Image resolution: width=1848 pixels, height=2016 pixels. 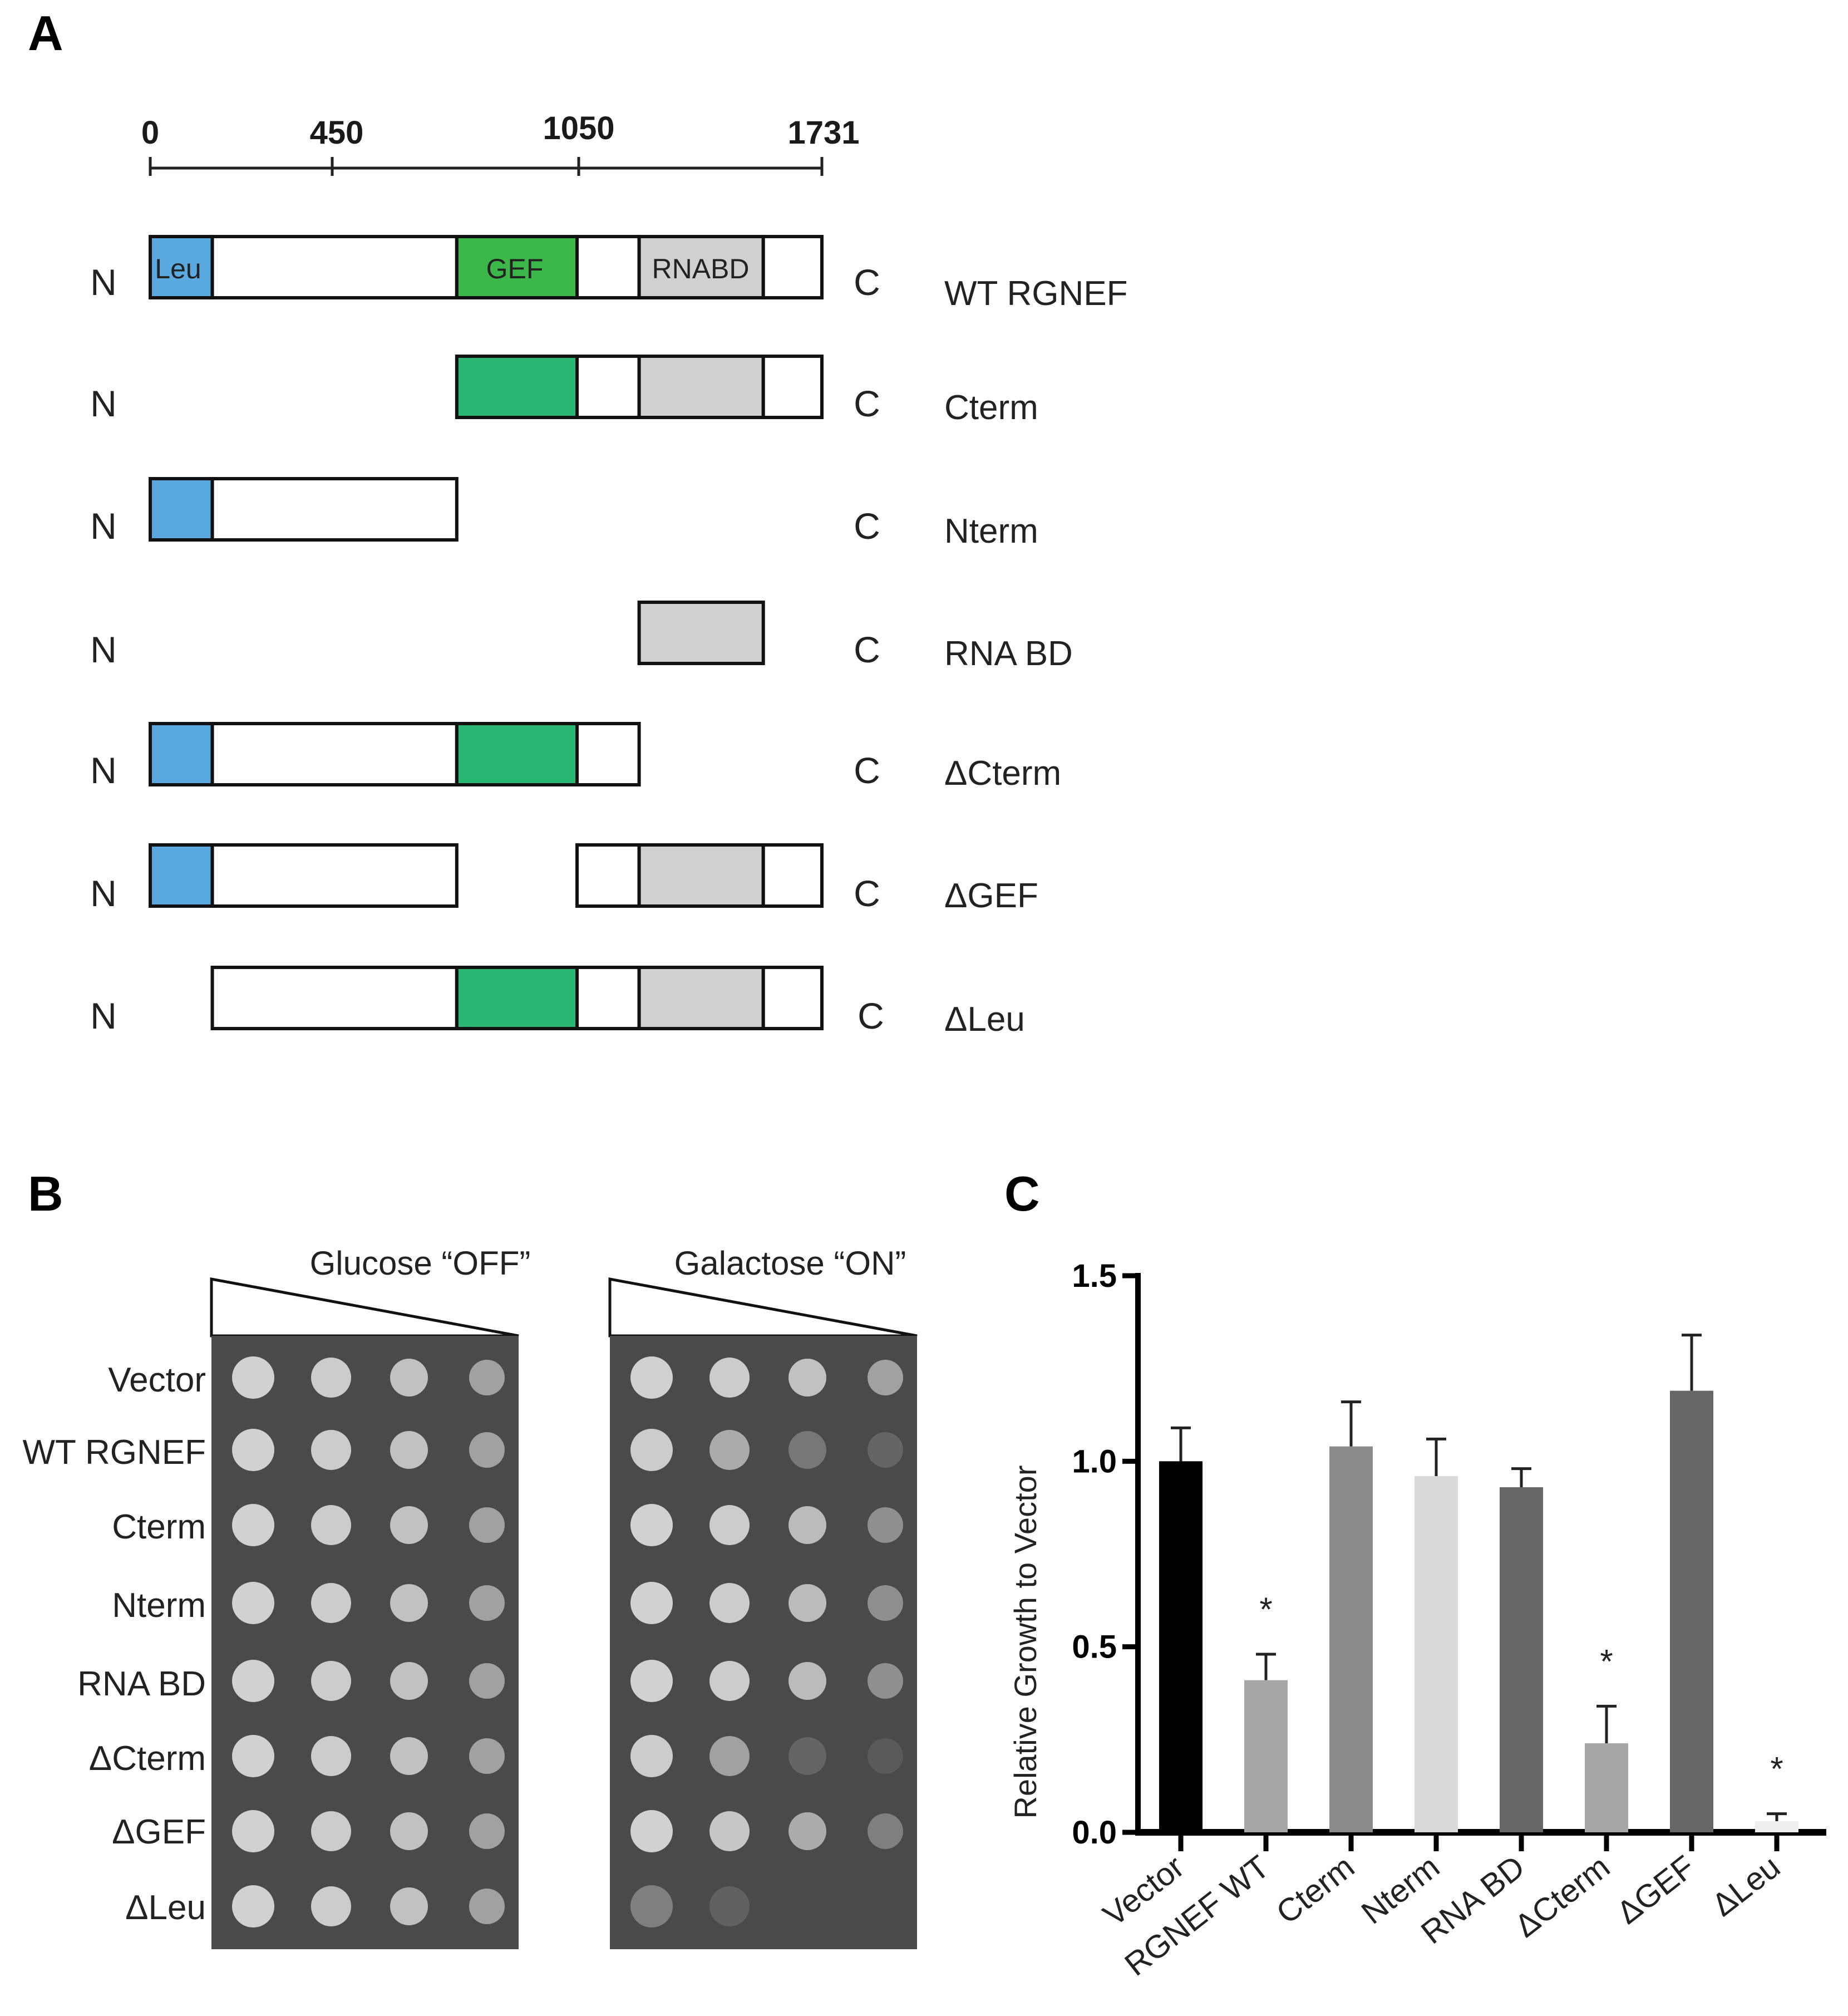 I want to click on plate-glucose, so click(x=365, y=1642).